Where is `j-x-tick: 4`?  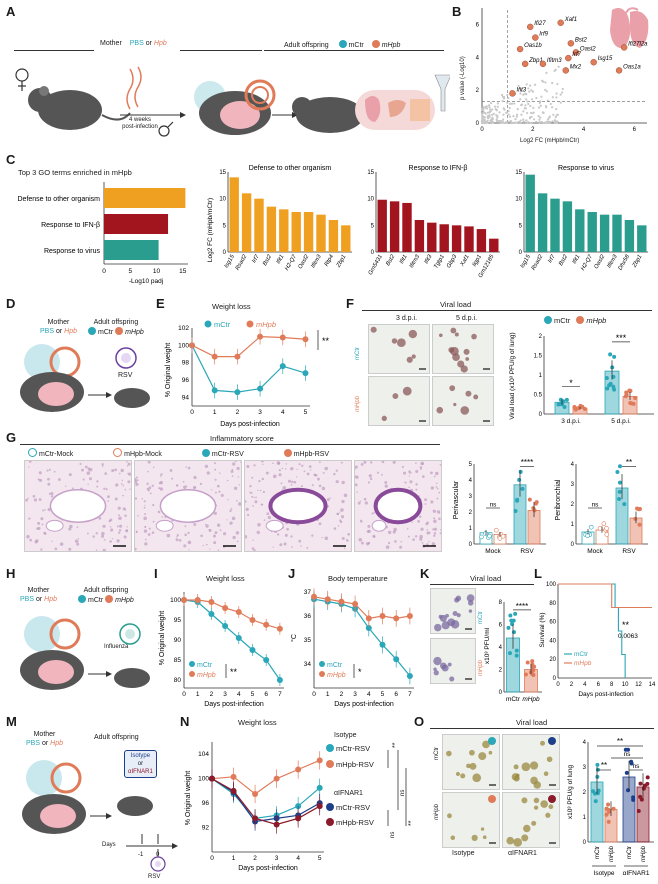 j-x-tick: 4 is located at coordinates (369, 694).